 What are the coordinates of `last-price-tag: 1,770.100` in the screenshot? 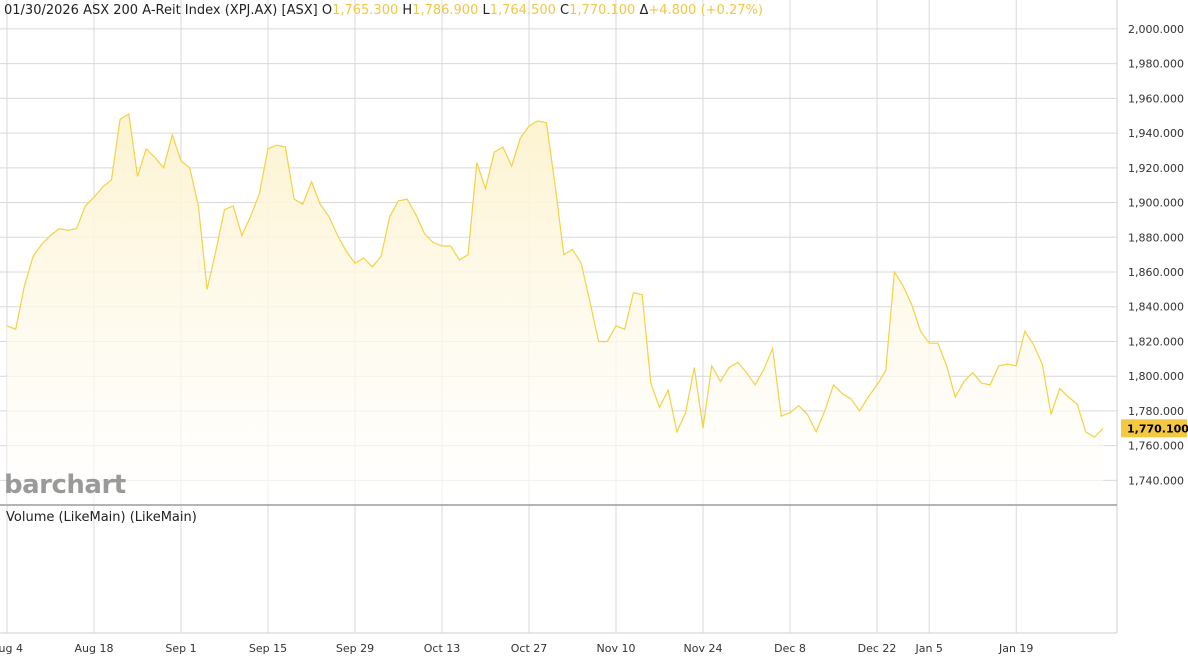 It's located at (1154, 428).